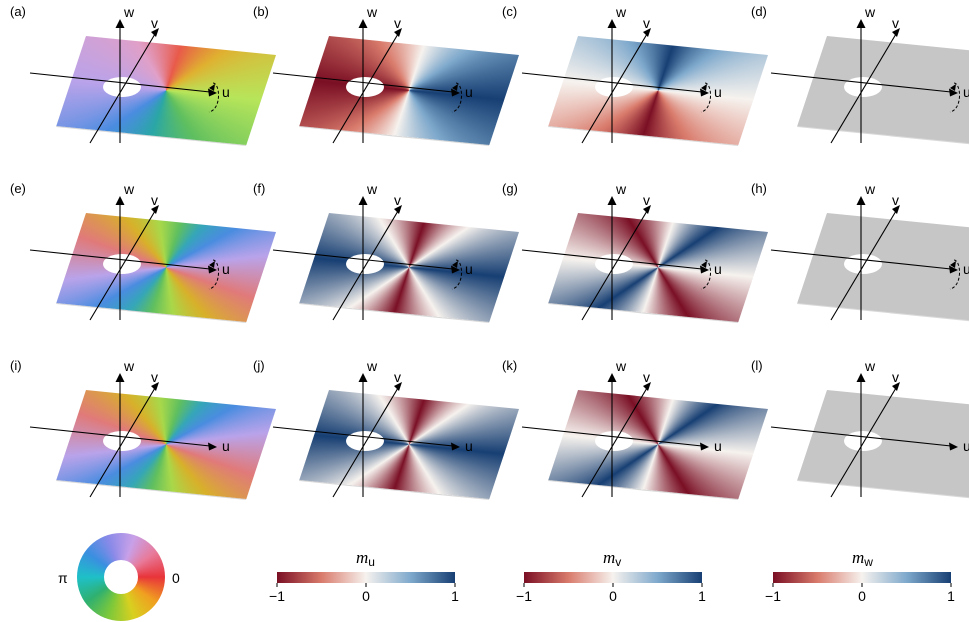 This screenshot has height=622, width=969. I want to click on panel-label: (e), so click(18, 188).